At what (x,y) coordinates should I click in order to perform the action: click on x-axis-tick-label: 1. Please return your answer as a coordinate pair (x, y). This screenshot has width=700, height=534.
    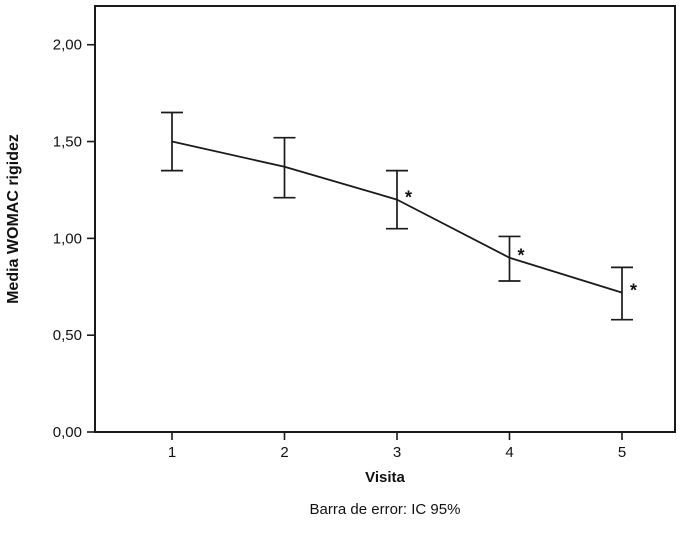
    Looking at the image, I should click on (172, 452).